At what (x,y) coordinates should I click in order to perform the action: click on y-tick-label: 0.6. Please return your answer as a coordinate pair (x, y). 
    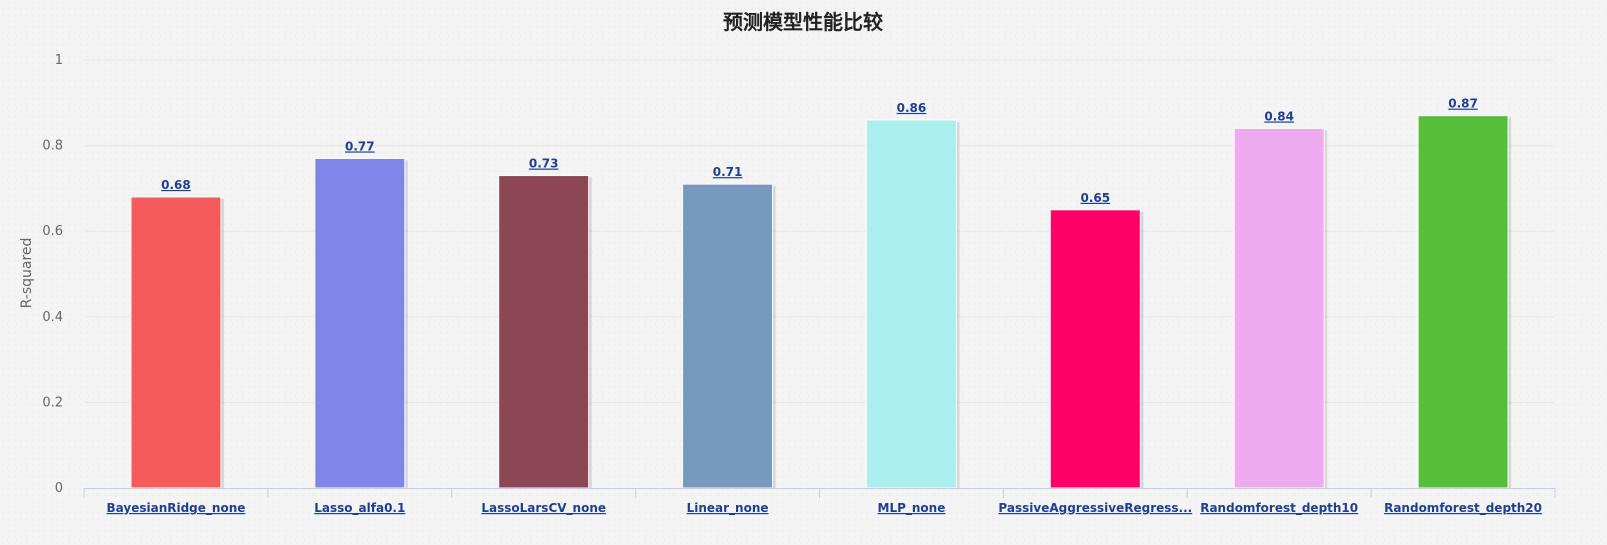
    Looking at the image, I should click on (52, 231).